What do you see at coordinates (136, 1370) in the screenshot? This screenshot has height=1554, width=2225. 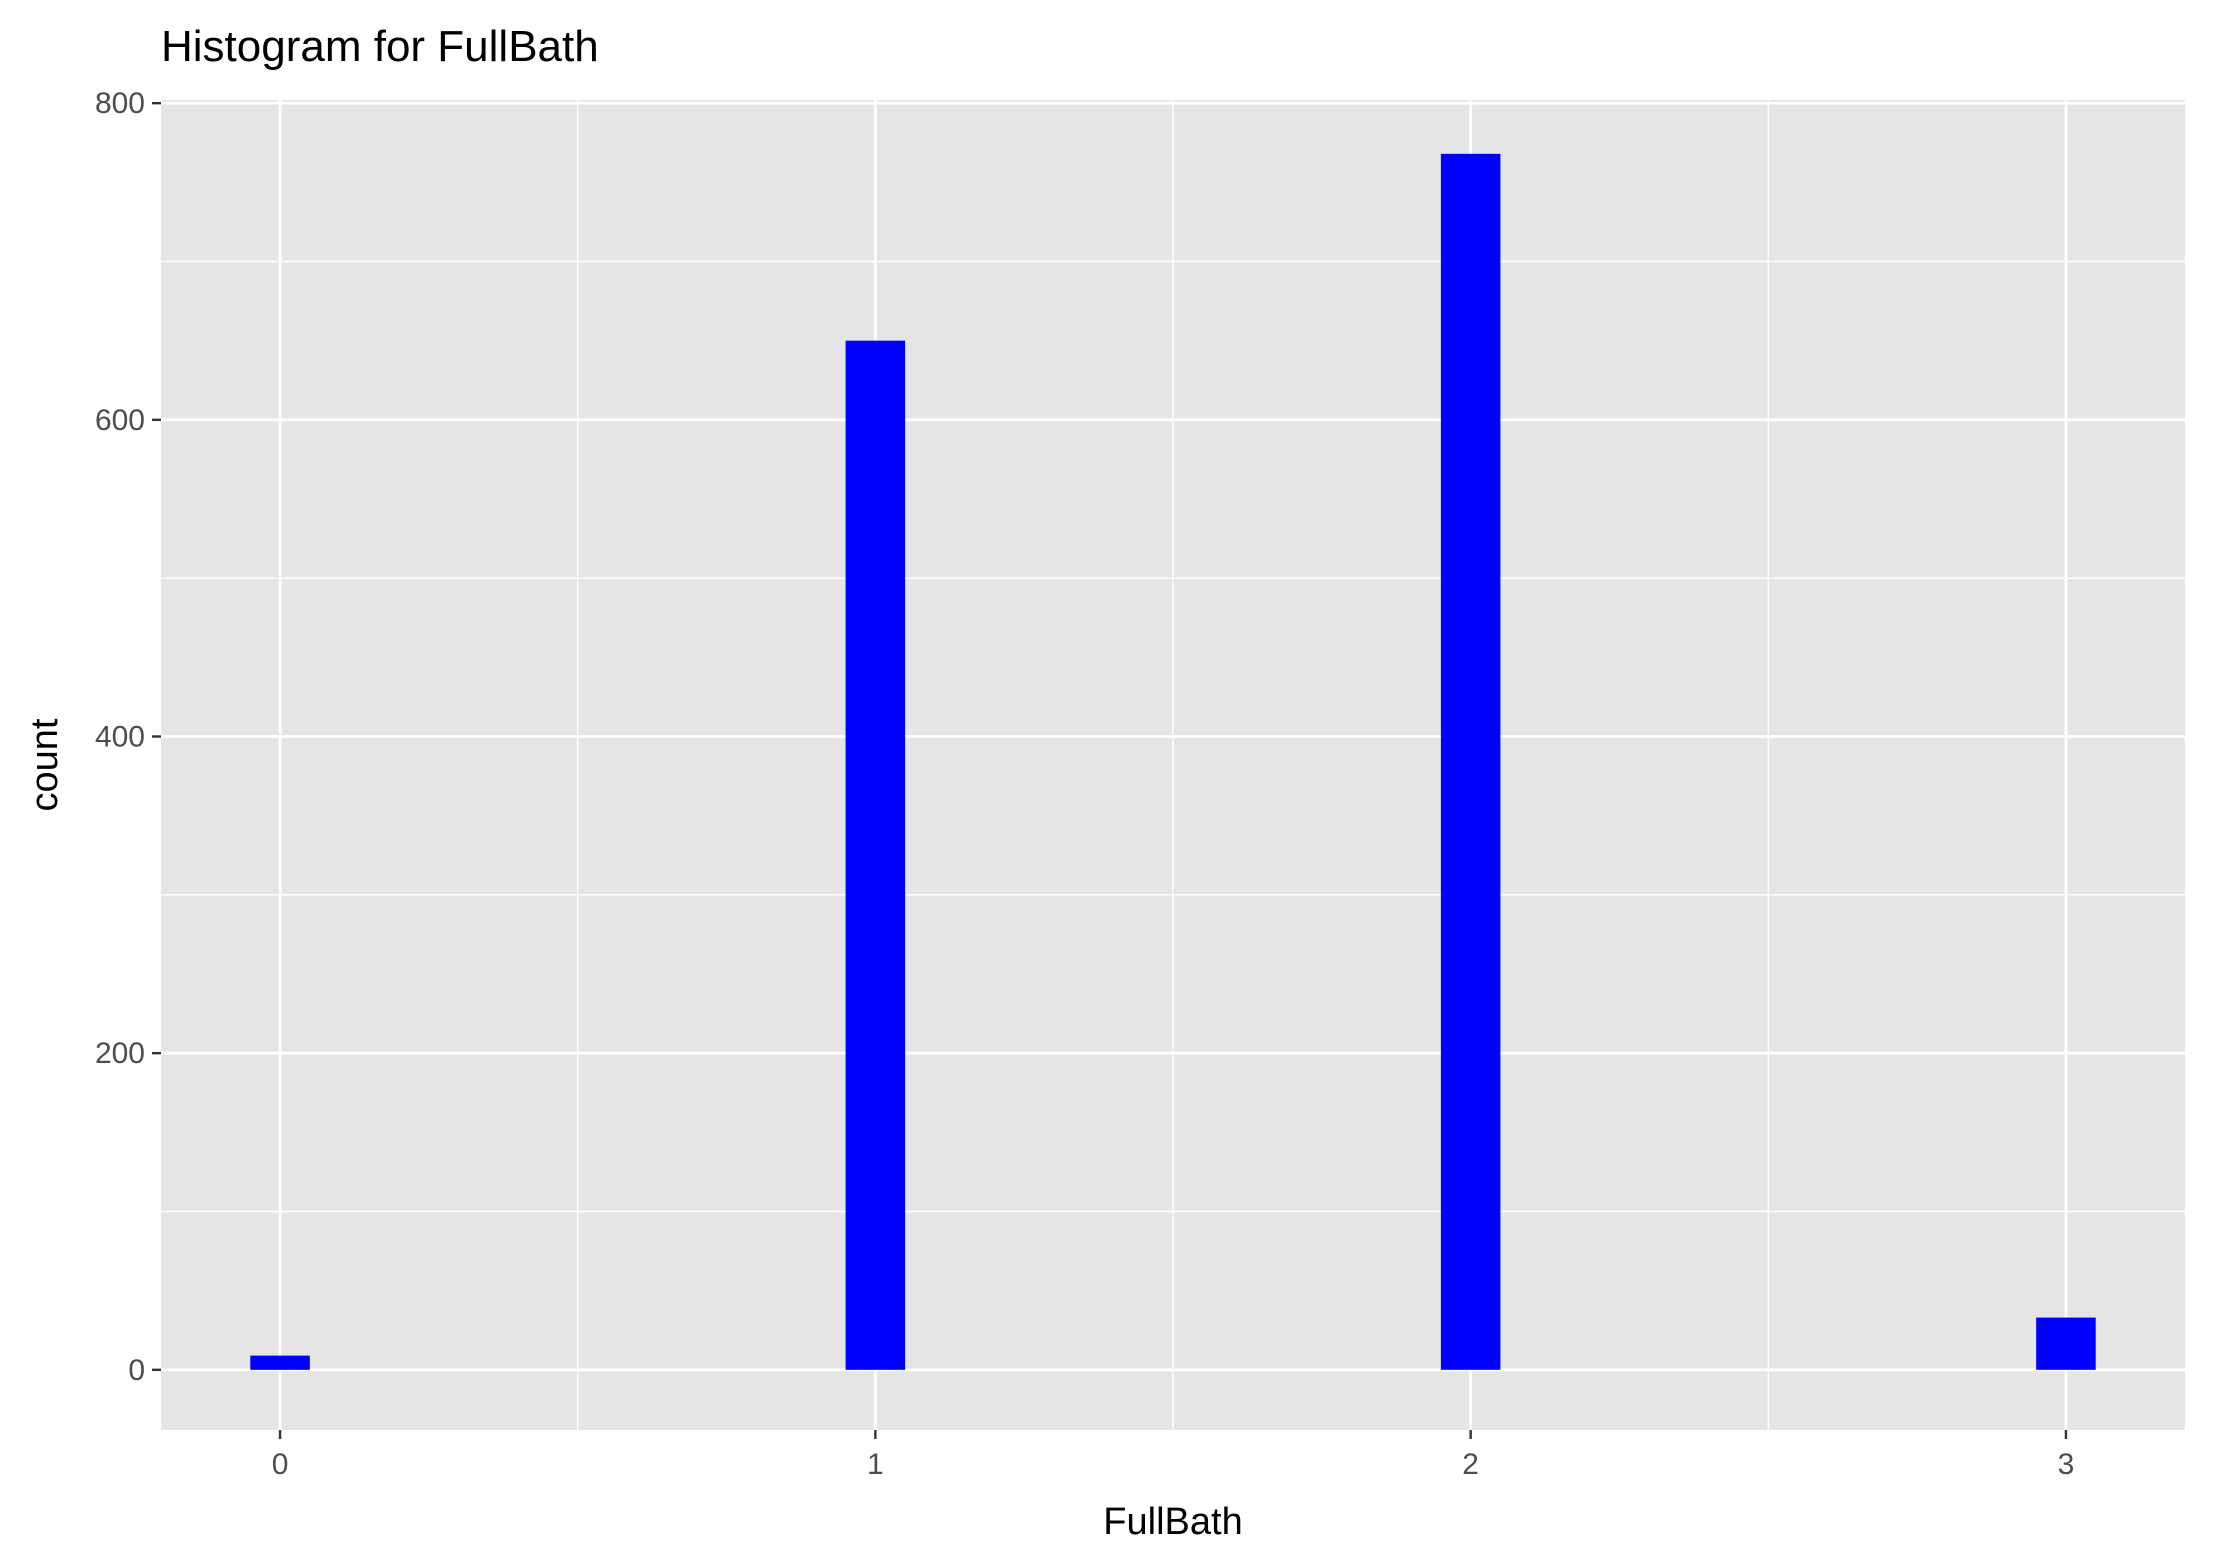 I see `y-tick-label: 0` at bounding box center [136, 1370].